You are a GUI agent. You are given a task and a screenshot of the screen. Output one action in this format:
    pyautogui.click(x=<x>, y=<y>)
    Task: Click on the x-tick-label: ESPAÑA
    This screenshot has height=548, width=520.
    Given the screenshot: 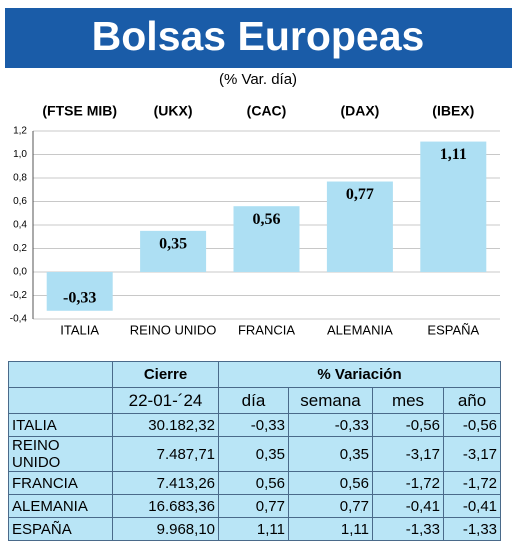 What is the action you would take?
    pyautogui.click(x=453, y=329)
    